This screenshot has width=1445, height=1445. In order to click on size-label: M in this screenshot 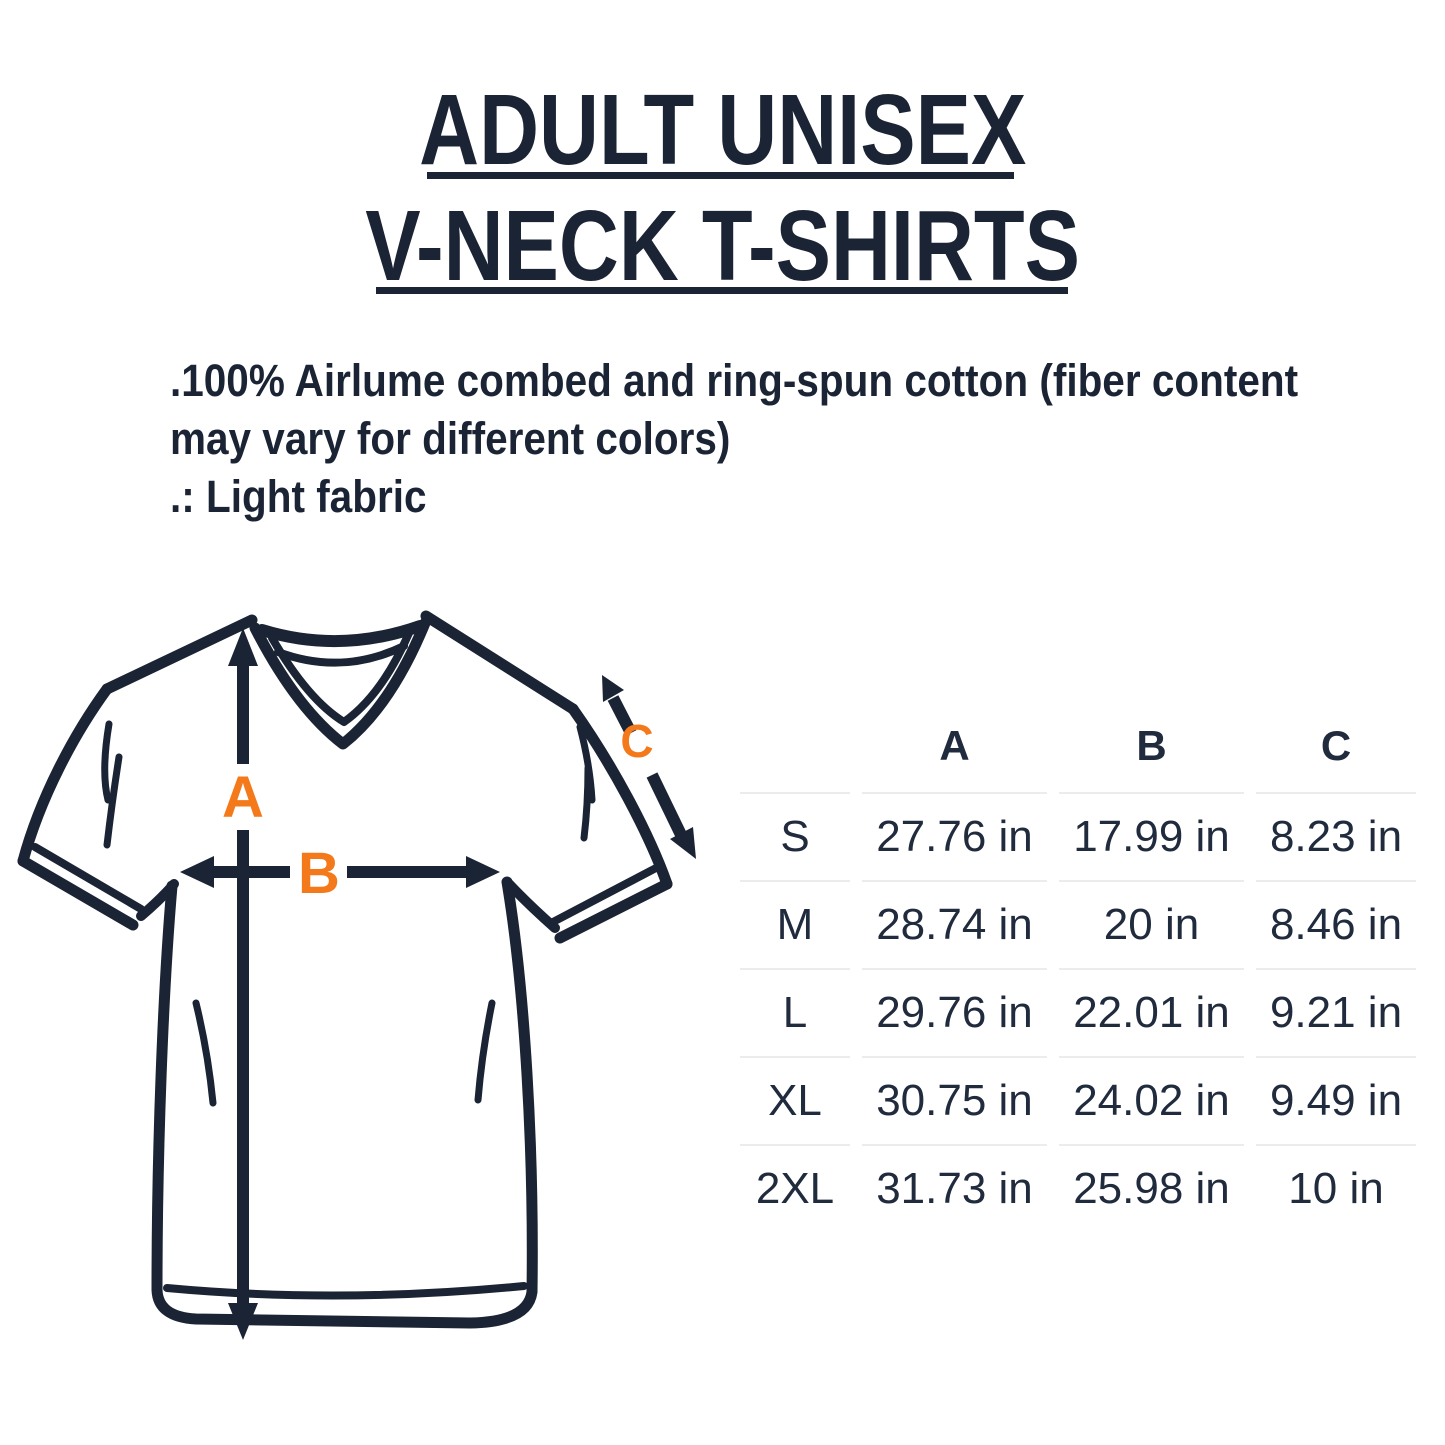, I will do `click(795, 924)`.